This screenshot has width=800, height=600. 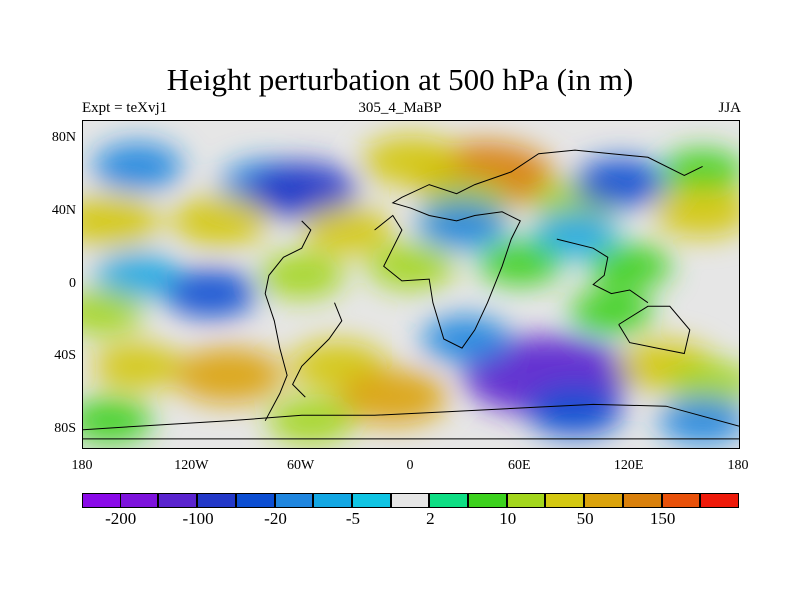 What do you see at coordinates (191, 465) in the screenshot?
I see `lon-tick-label: 120W` at bounding box center [191, 465].